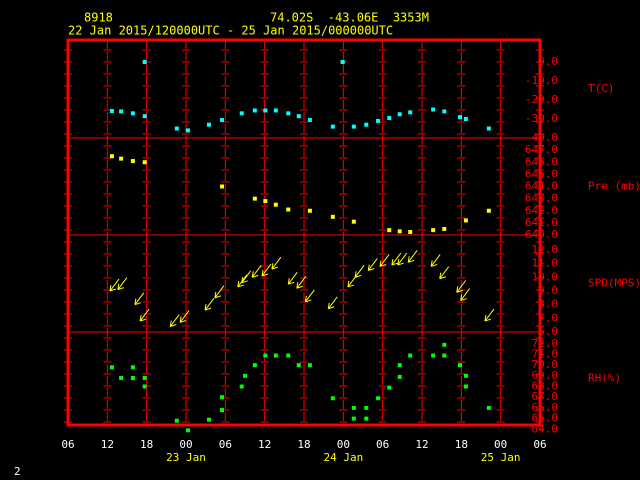  What do you see at coordinates (548, 331) in the screenshot?
I see `y-tick-label: 6.0` at bounding box center [548, 331].